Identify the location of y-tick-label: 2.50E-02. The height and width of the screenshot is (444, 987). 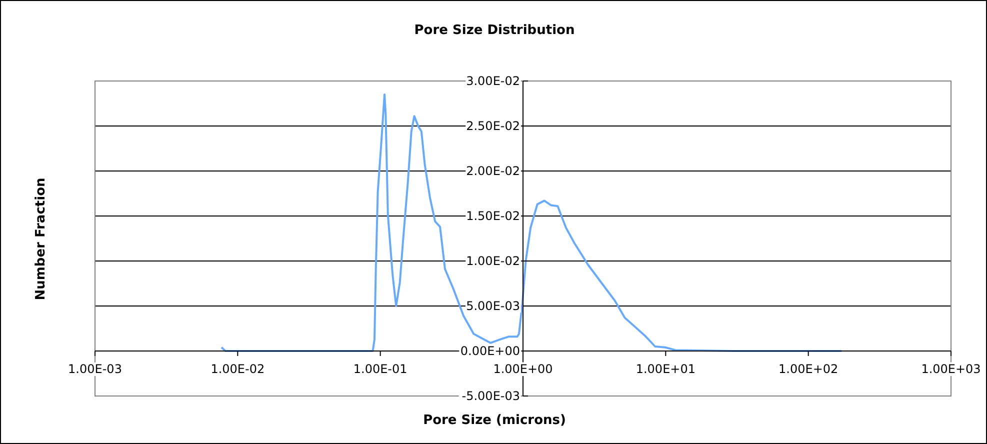
(493, 126).